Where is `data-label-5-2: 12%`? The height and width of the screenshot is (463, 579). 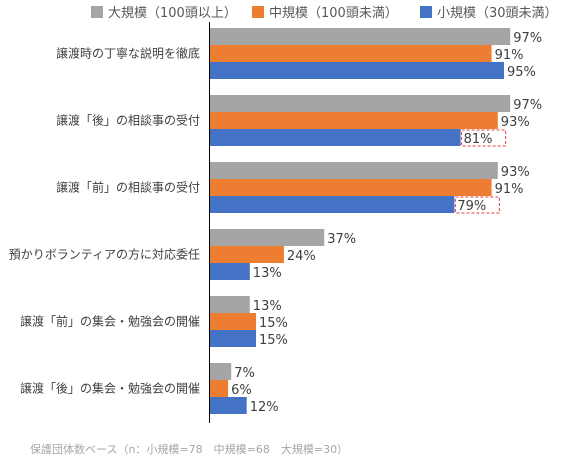 data-label-5-2: 12% is located at coordinates (264, 407).